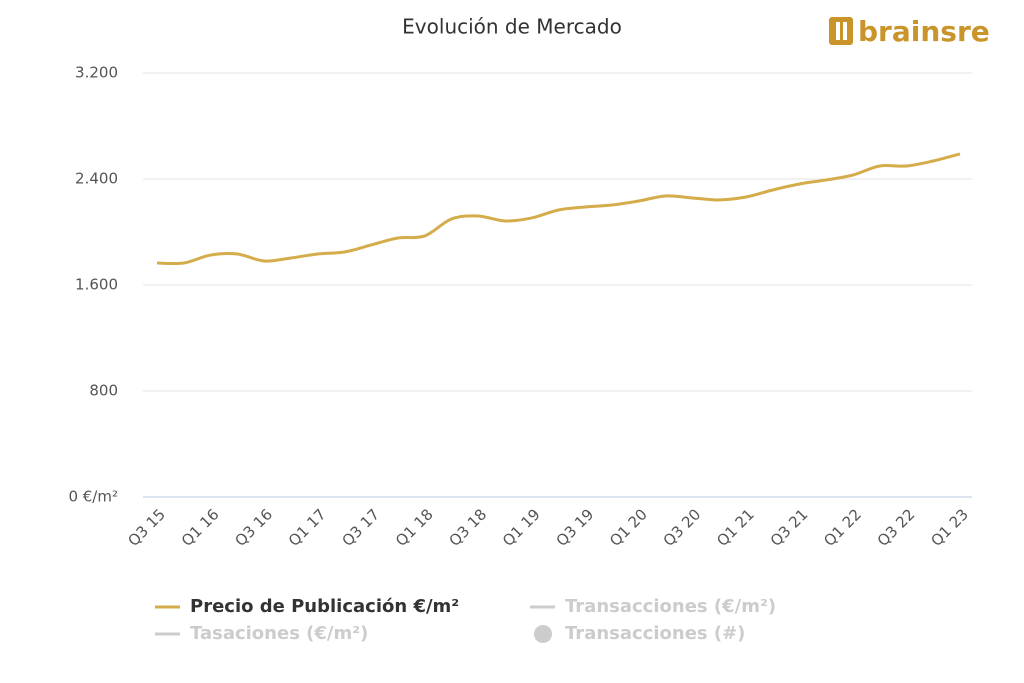 The image size is (1024, 683). Describe the element at coordinates (324, 606) in the screenshot. I see `legend-label: Precio de Publicación €/m²` at that location.